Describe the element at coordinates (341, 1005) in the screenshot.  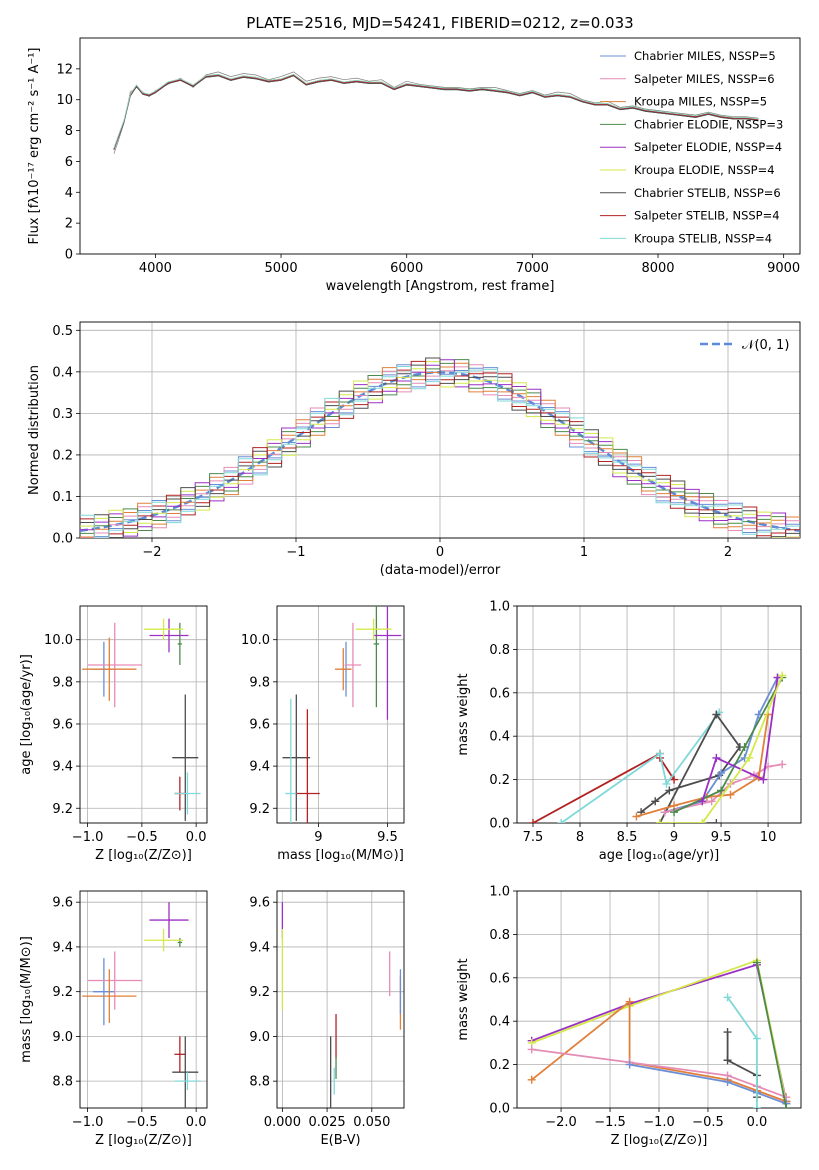
I see `marks-mass_vs_ebv` at that location.